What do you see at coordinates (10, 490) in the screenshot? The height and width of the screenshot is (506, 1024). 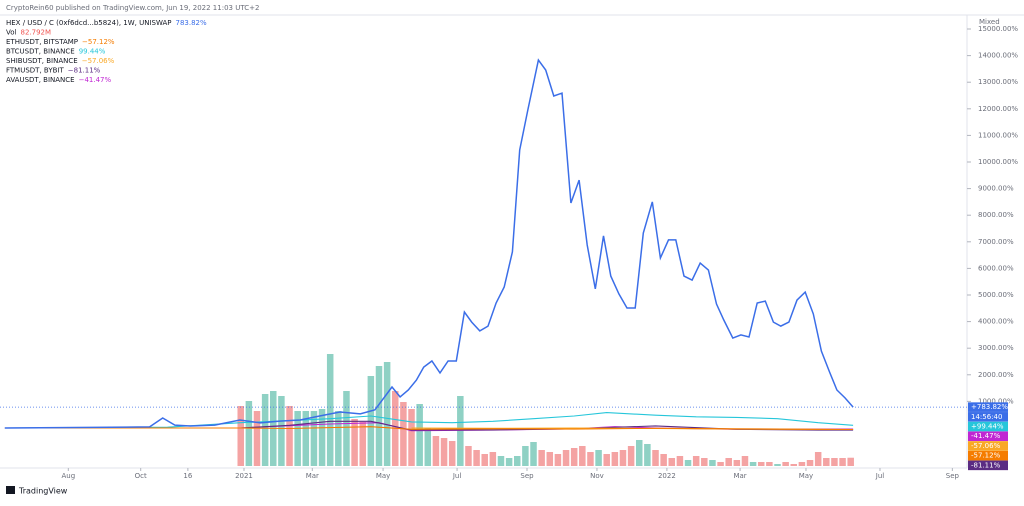 I see `logo` at bounding box center [10, 490].